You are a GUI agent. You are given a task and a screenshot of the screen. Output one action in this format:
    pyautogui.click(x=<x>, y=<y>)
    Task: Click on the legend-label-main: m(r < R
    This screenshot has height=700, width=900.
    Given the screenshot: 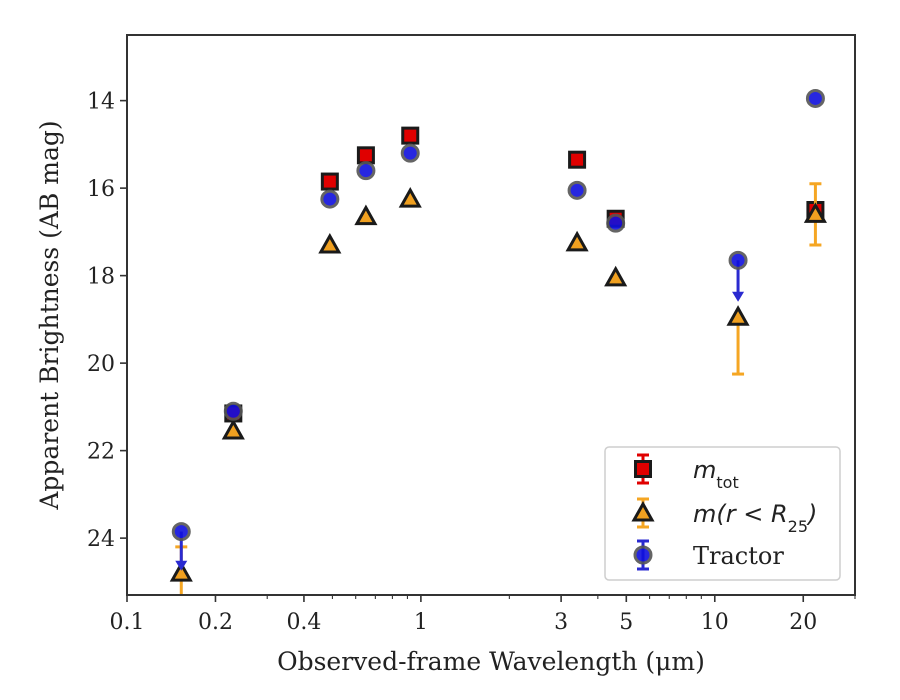 What is the action you would take?
    pyautogui.click(x=740, y=514)
    